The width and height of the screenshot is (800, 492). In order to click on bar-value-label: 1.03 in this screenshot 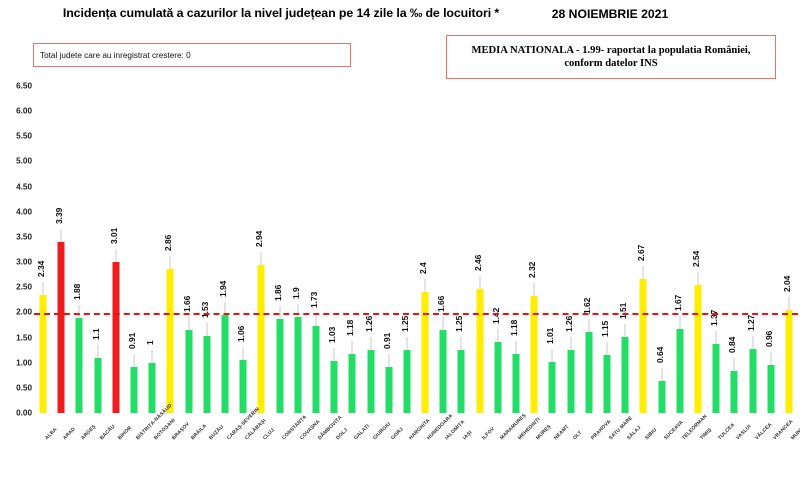, I will do `click(332, 335)`.